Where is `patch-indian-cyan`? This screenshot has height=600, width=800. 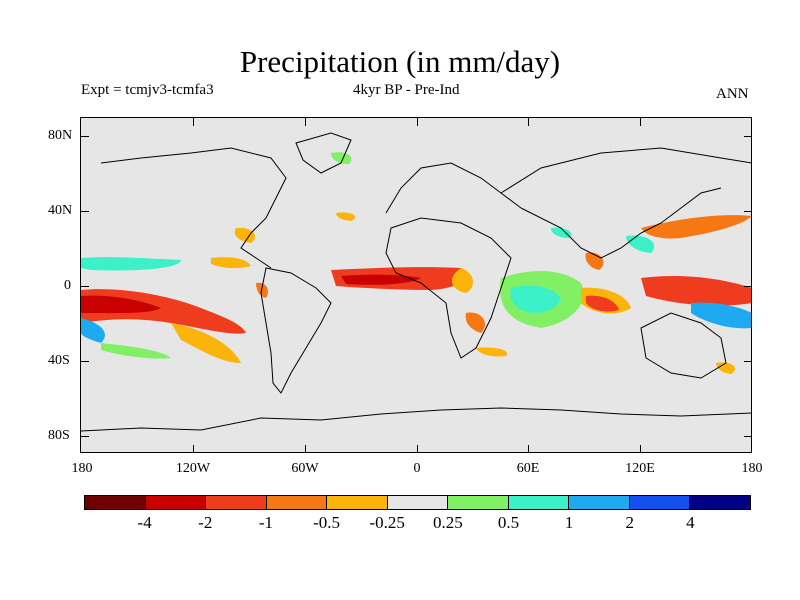 patch-indian-cyan is located at coordinates (535, 299).